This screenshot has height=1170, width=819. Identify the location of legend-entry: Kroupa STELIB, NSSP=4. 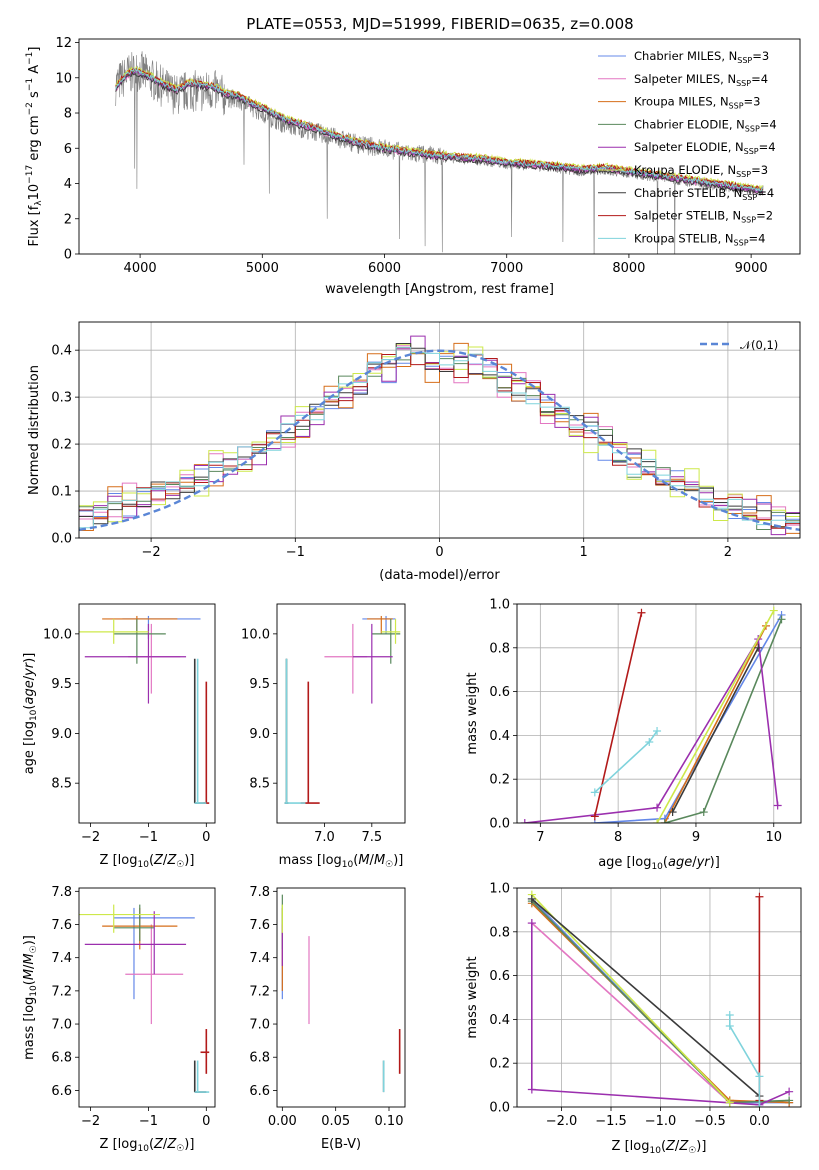
(699, 239).